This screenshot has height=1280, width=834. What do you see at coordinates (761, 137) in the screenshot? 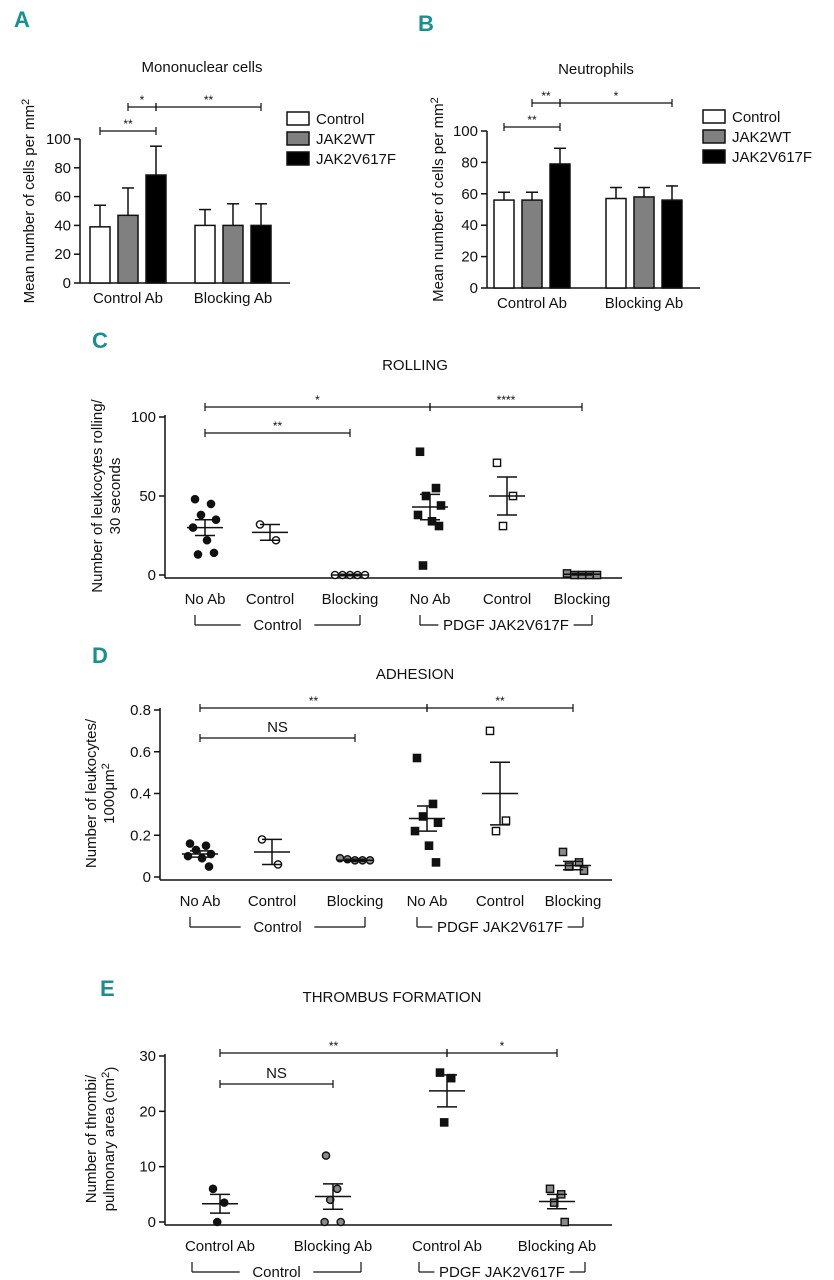
I see `legend-label: JAK2WT` at bounding box center [761, 137].